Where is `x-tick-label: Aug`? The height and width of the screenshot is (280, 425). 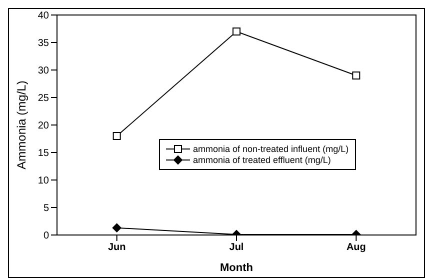 x-tick-label: Aug is located at coordinates (356, 248).